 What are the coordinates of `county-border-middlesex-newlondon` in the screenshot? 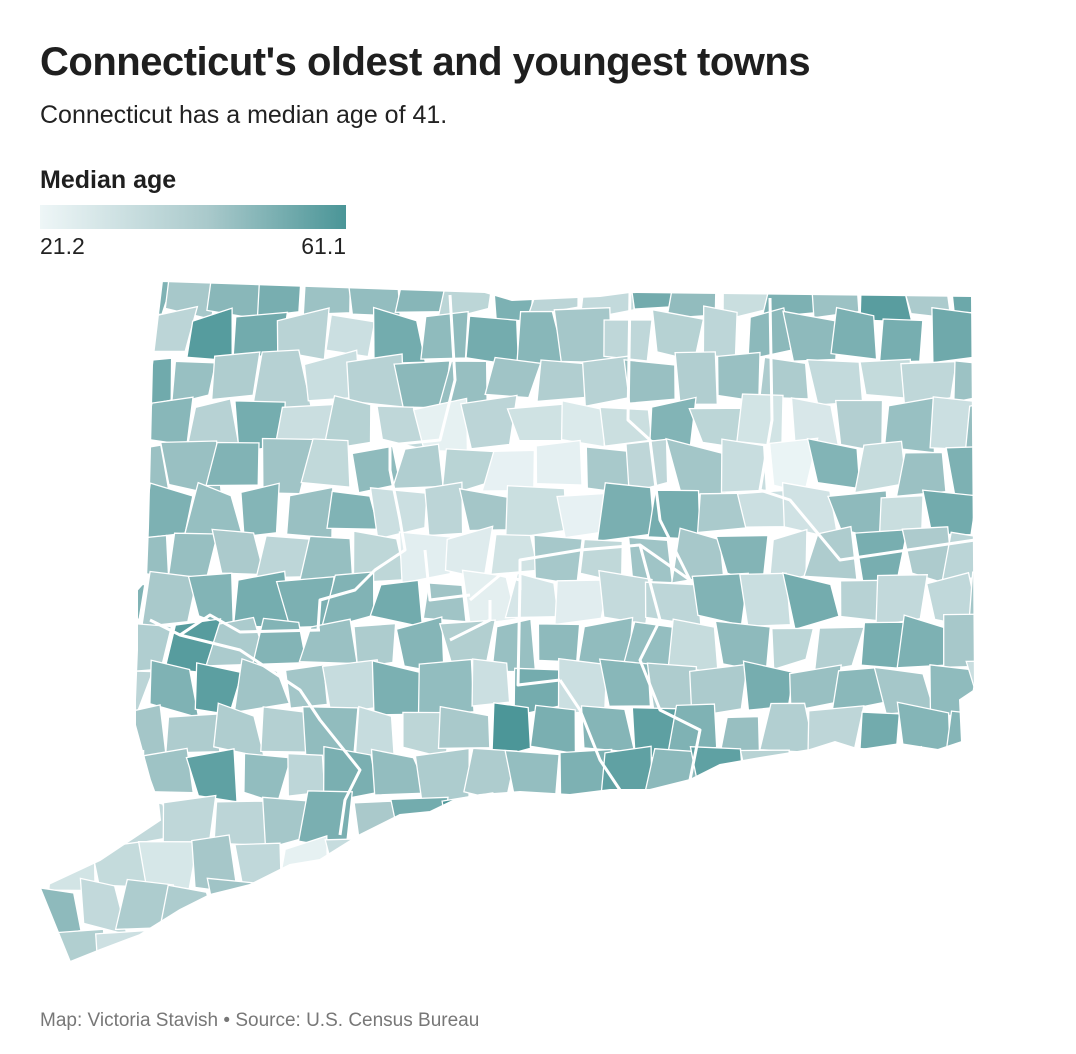 It's located at (670, 662).